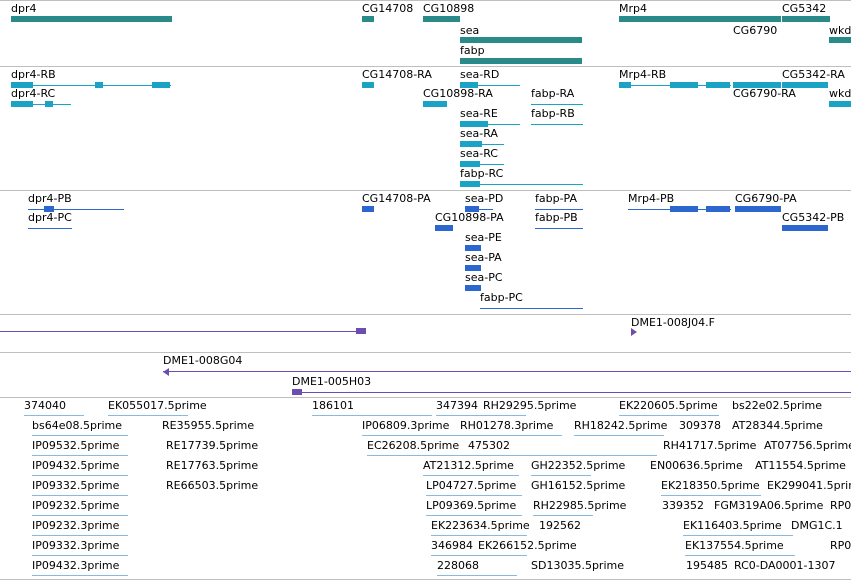 Image resolution: width=851 pixels, height=582 pixels. I want to click on est-label: RE35955.5prime, so click(208, 425).